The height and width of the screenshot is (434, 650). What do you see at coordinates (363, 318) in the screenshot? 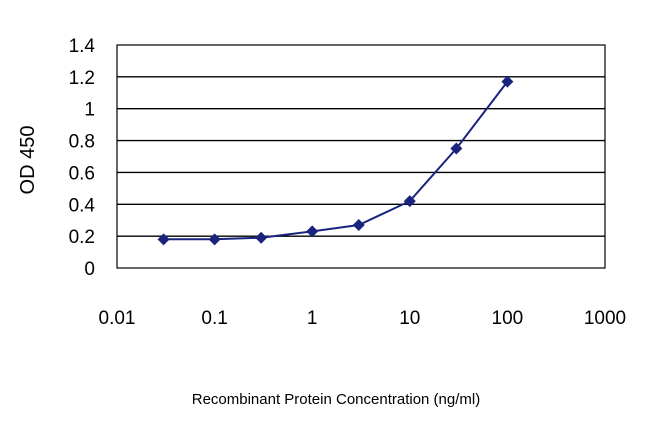
I see `x-axis-ticks: 0.01 0.1 1 10 100 1000` at bounding box center [363, 318].